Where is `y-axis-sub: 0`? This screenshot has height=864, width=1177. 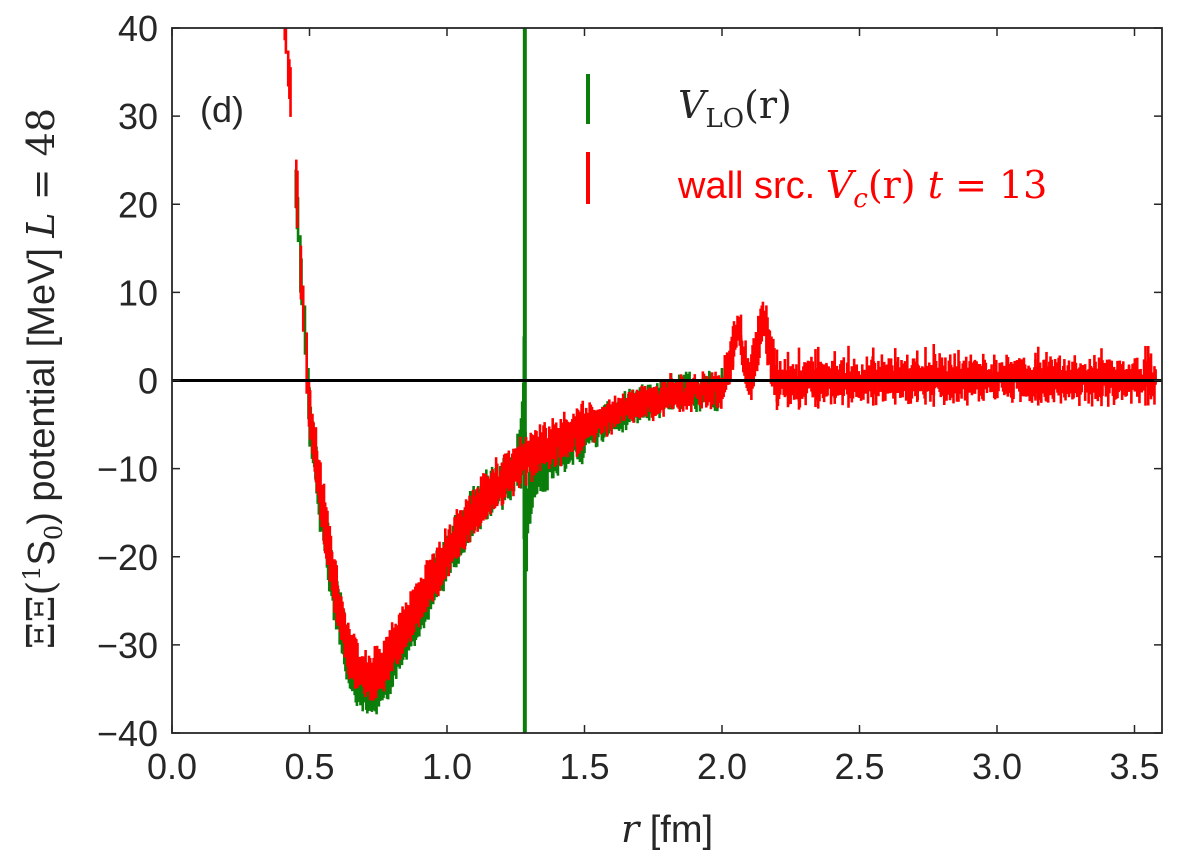
y-axis-sub: 0 is located at coordinates (54, 532).